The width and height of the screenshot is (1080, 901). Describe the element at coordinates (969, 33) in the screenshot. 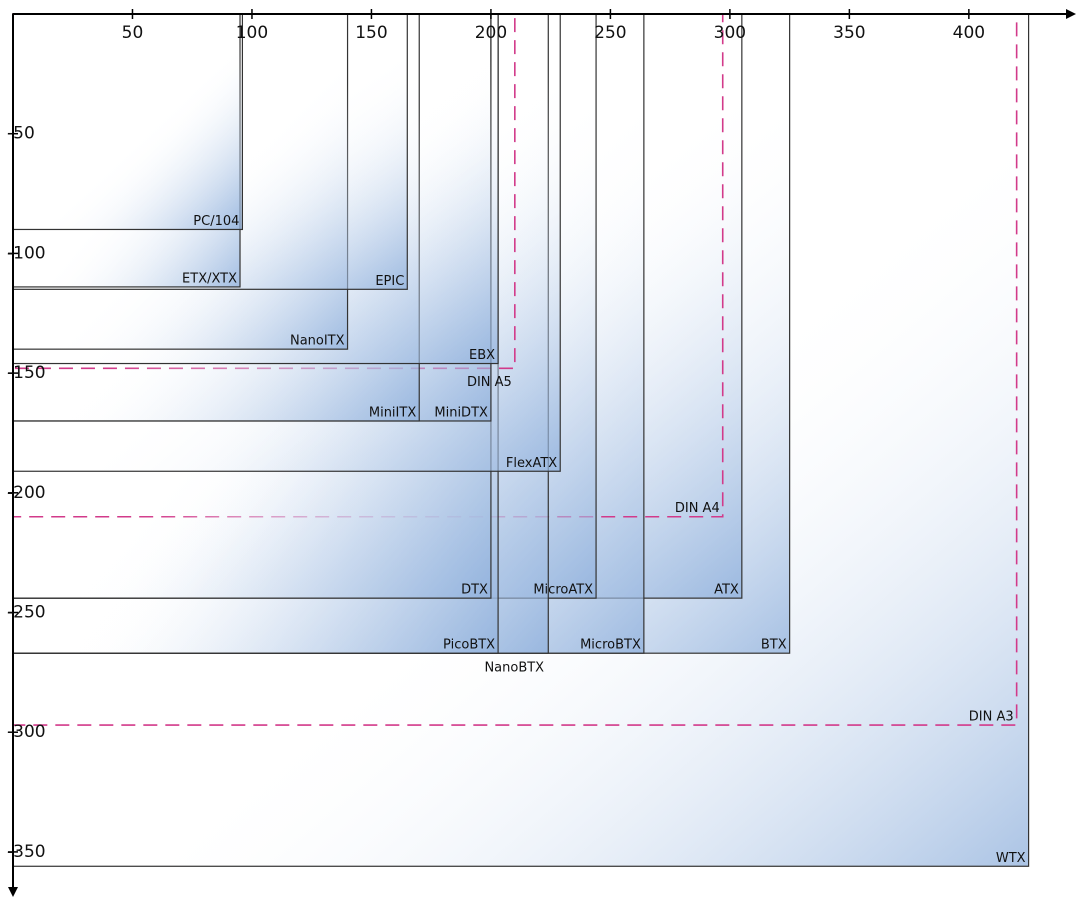

I see `x-tick-label: 400` at that location.